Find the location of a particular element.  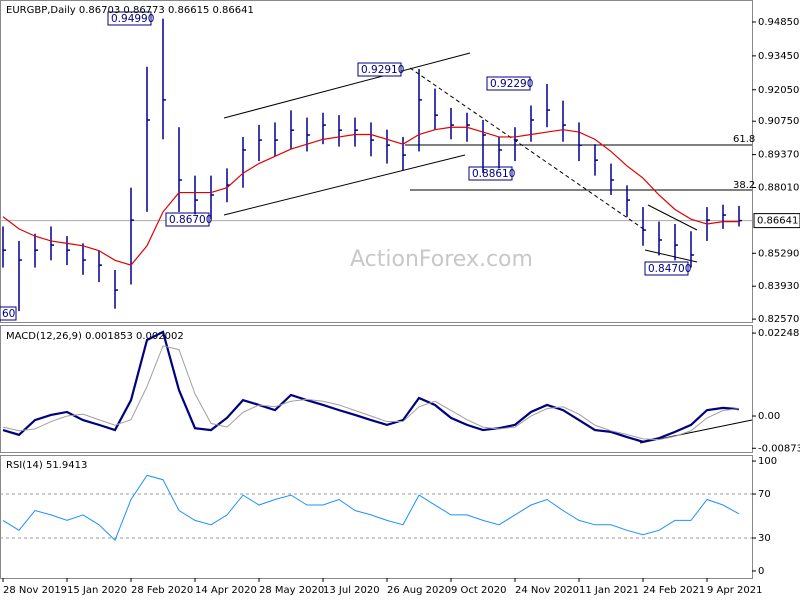

y-tick-label: 0.00 is located at coordinates (769, 416).